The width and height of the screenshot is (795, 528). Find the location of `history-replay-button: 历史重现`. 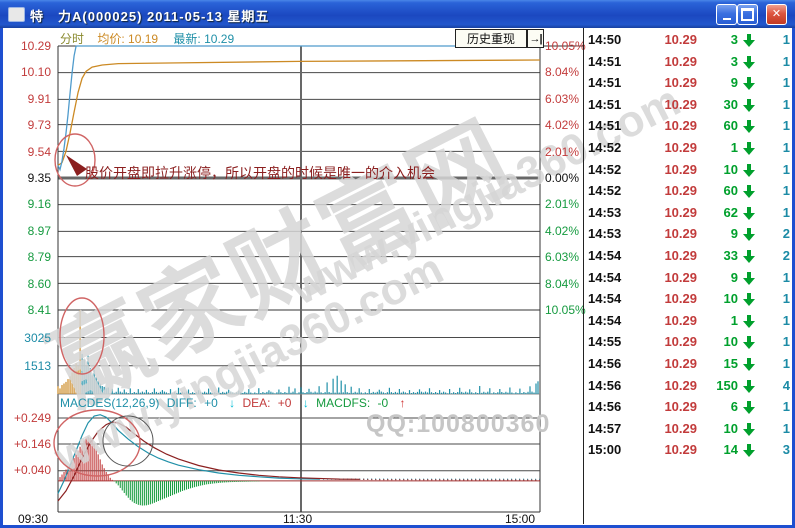

history-replay-button: 历史重现 is located at coordinates (491, 38).